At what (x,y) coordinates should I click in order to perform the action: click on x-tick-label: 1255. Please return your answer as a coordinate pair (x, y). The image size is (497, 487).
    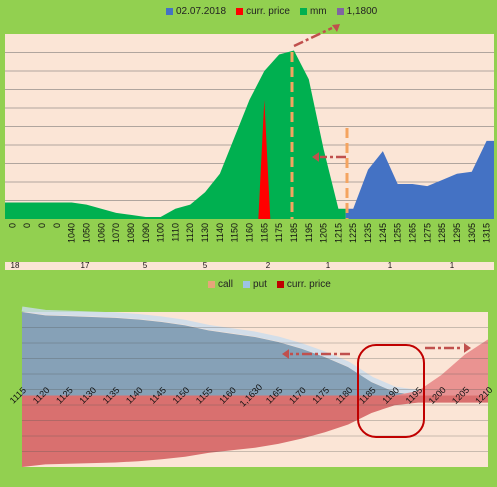
    Looking at the image, I should click on (398, 233).